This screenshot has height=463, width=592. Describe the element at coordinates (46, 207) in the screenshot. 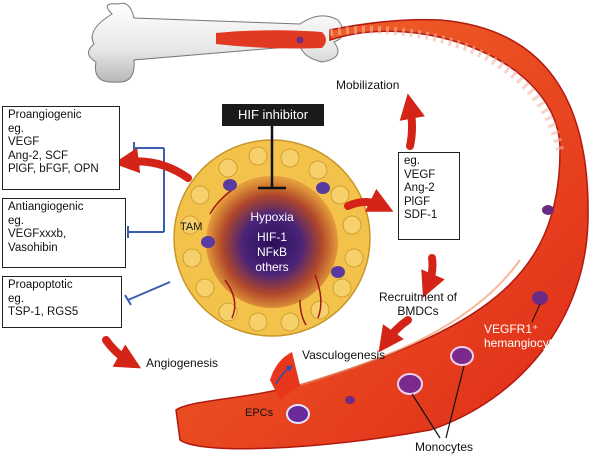

I see `antiangiogenic-line-1: Antiangiogenic` at that location.